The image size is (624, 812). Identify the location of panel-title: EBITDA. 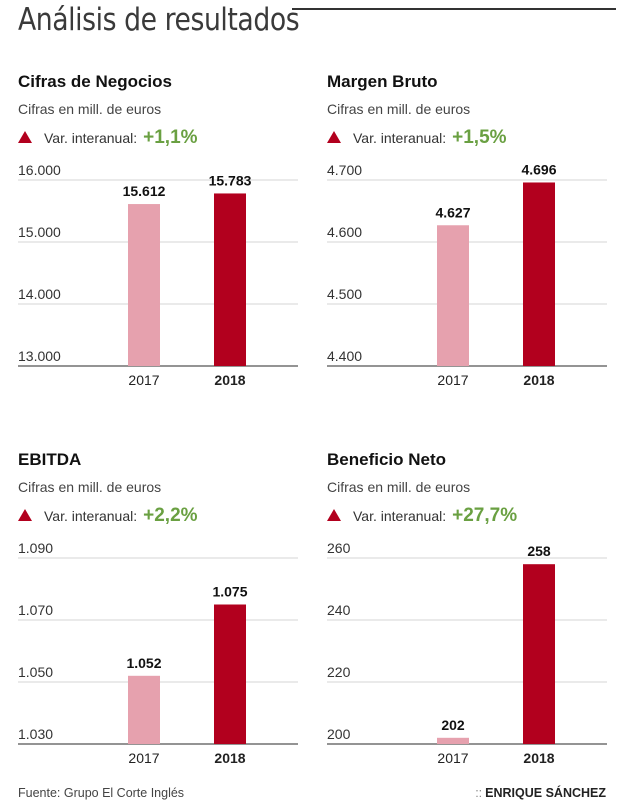
(50, 459).